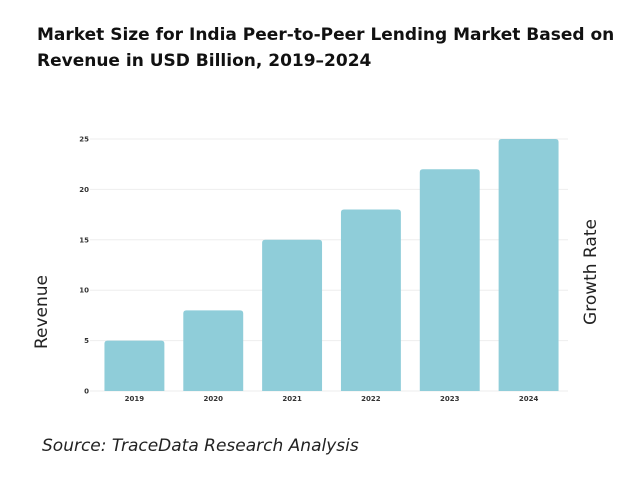  I want to click on y-tick-label: 15, so click(84, 240).